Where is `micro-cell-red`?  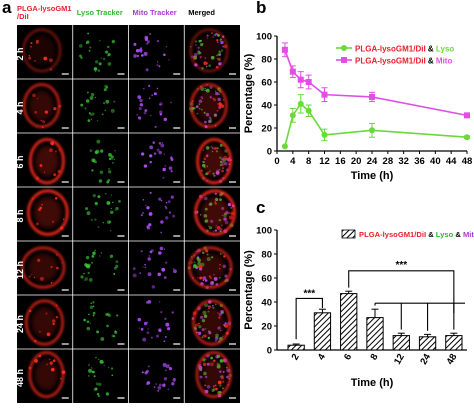
micro-cell-red is located at coordinates (48, 375).